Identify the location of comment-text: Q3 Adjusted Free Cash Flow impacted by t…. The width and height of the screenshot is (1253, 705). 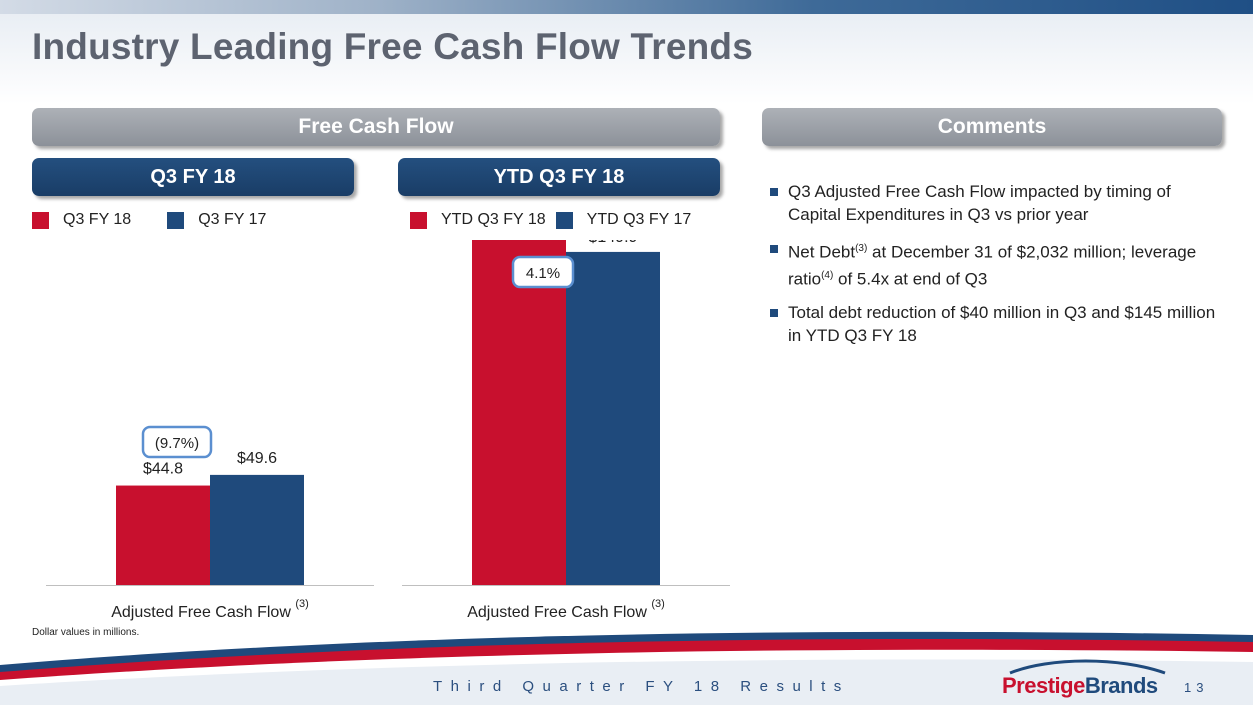
(979, 203).